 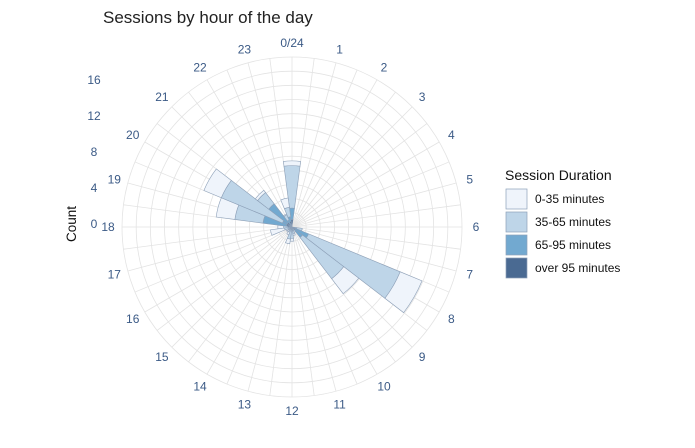 What do you see at coordinates (292, 411) in the screenshot?
I see `hour-label: 12` at bounding box center [292, 411].